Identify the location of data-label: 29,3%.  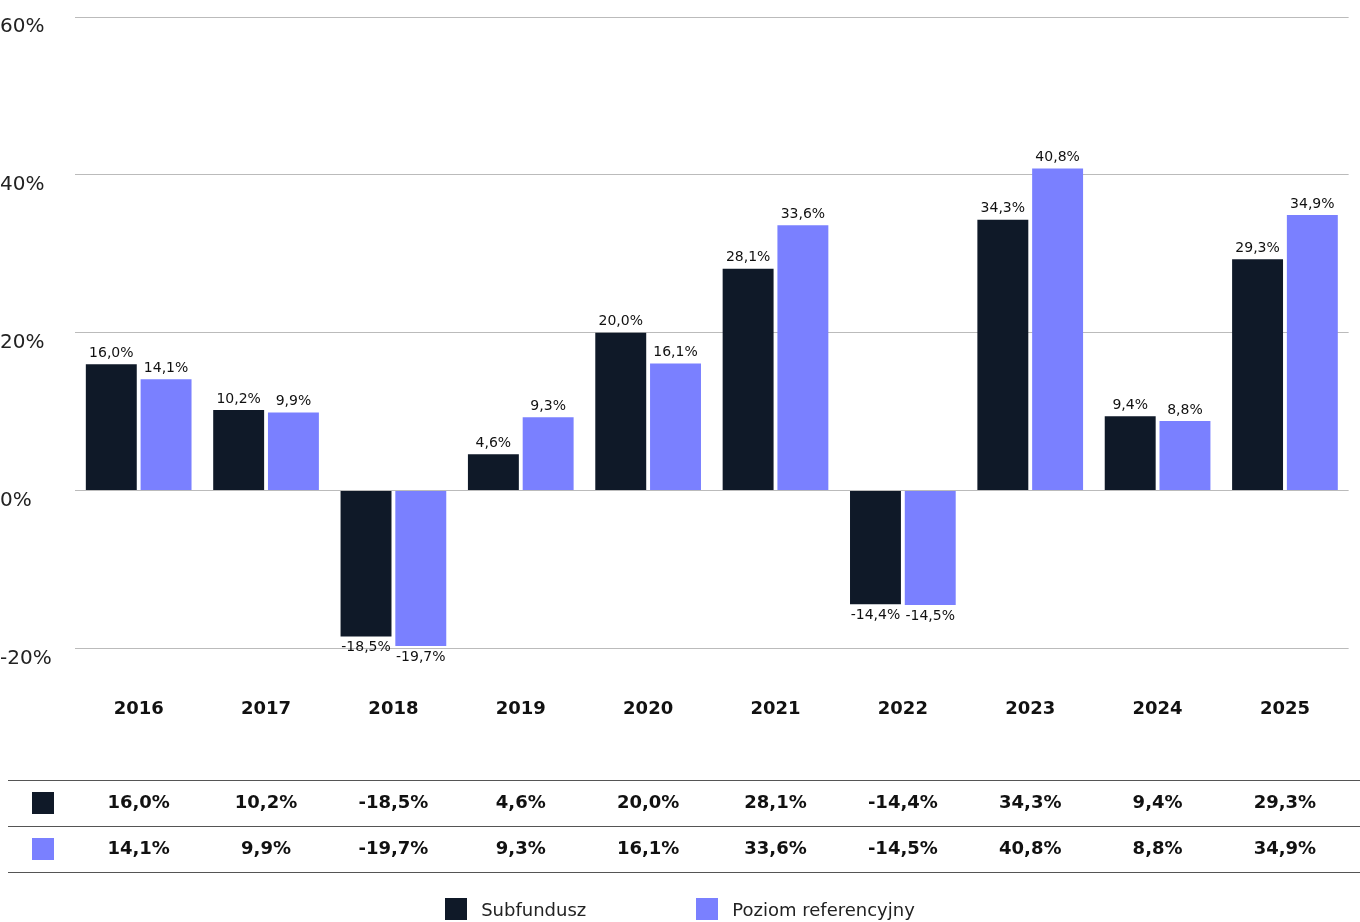
(1285, 801).